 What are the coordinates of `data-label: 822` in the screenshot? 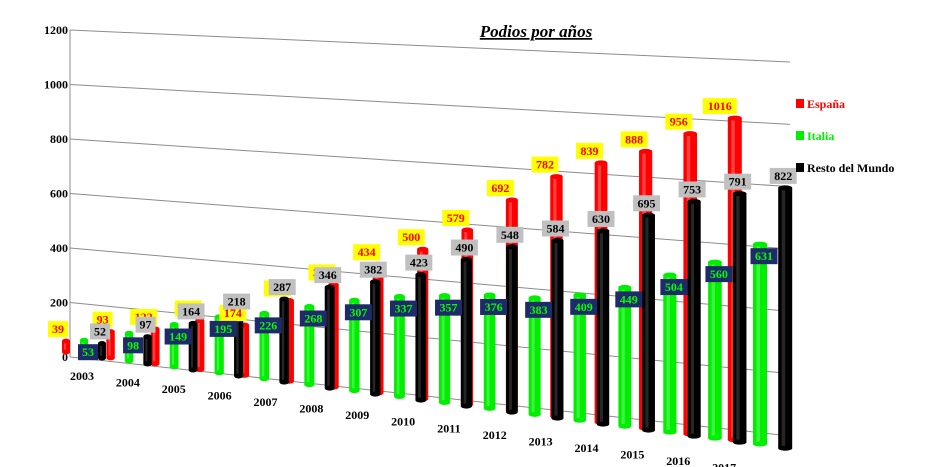 It's located at (783, 175).